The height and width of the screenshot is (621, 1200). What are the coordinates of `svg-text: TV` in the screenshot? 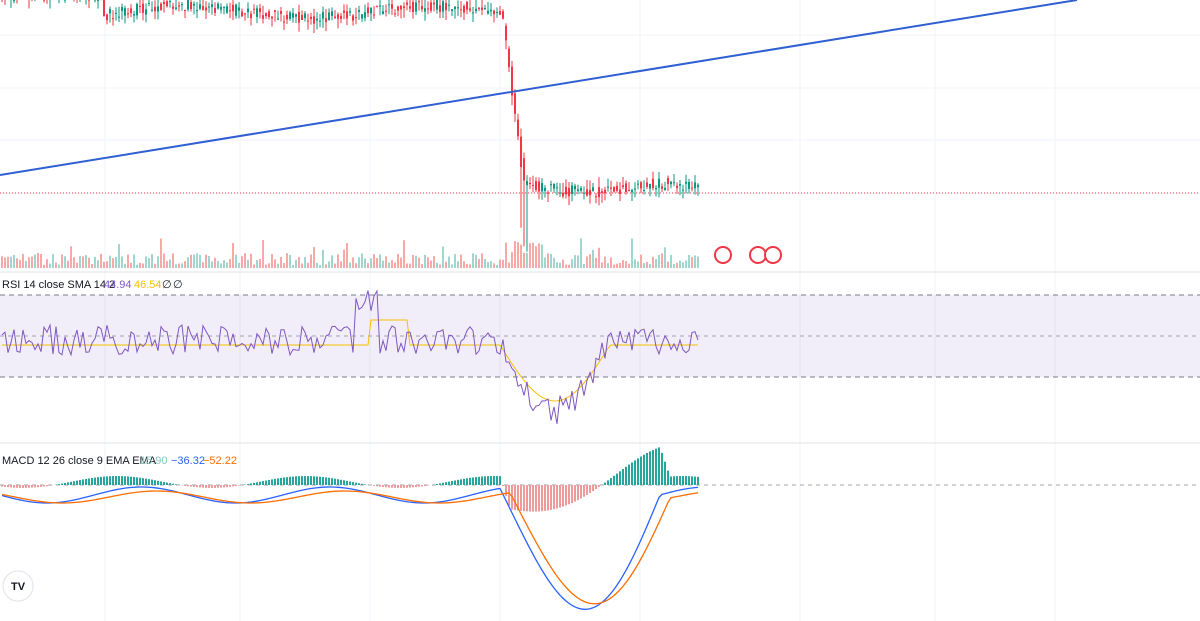 It's located at (18, 587).